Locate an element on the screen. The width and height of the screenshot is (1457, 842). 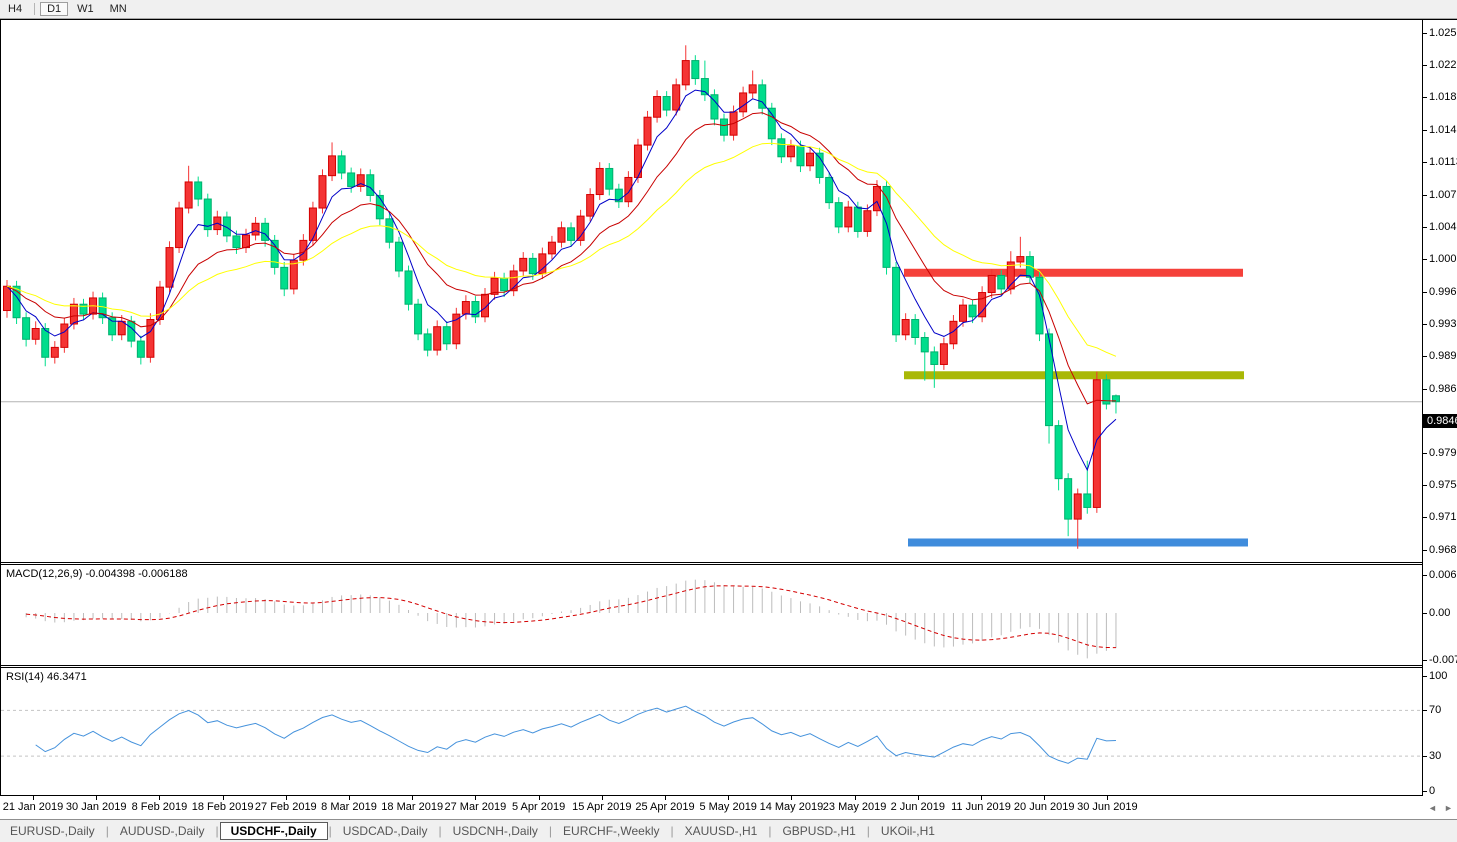
scroll-right-button: ► is located at coordinates (1448, 808).